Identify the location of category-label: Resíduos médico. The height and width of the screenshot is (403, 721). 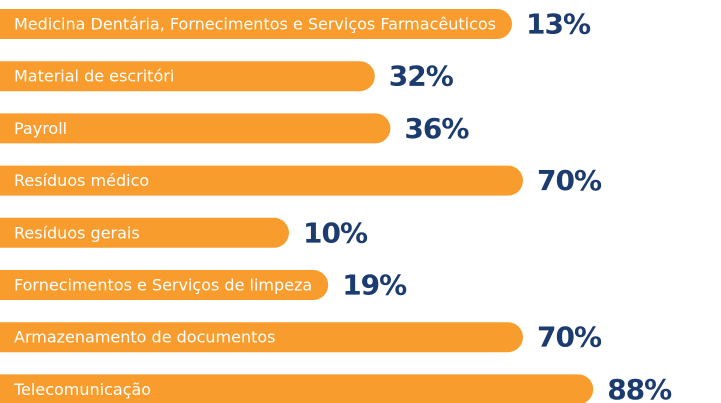
(81, 180).